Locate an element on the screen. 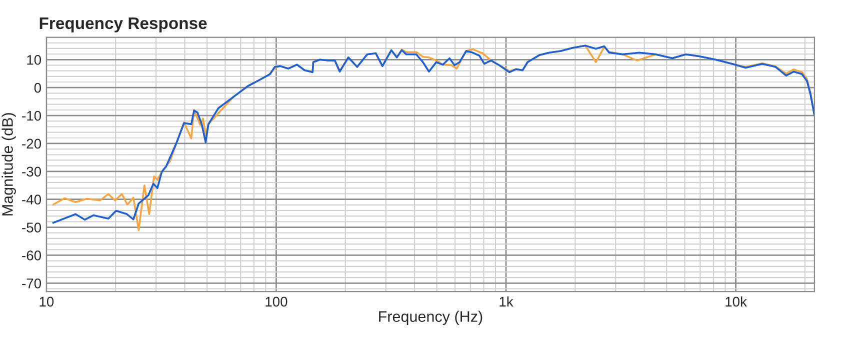  y-tick-label: -40 is located at coordinates (32, 199).